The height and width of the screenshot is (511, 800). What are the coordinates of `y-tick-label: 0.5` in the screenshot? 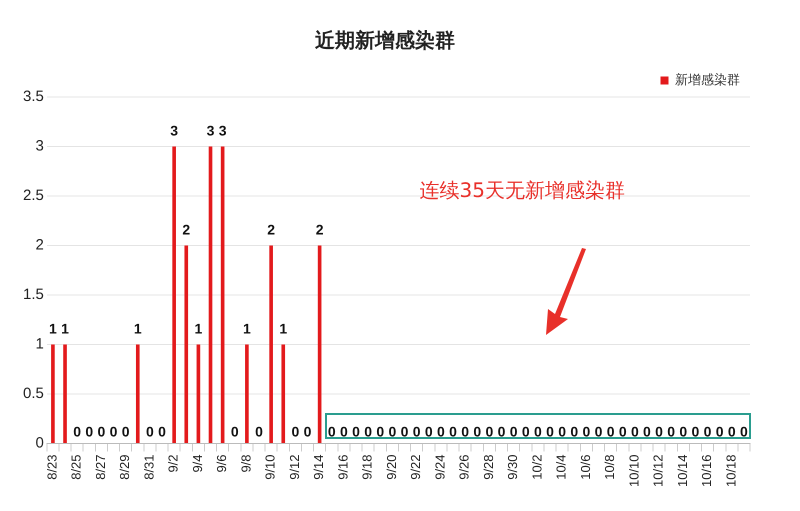 It's located at (33, 393).